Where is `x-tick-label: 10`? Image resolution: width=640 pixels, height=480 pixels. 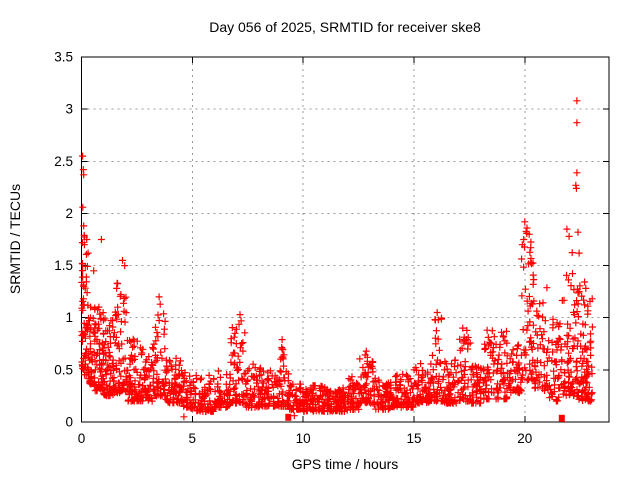 x-tick-label: 10 is located at coordinates (303, 438).